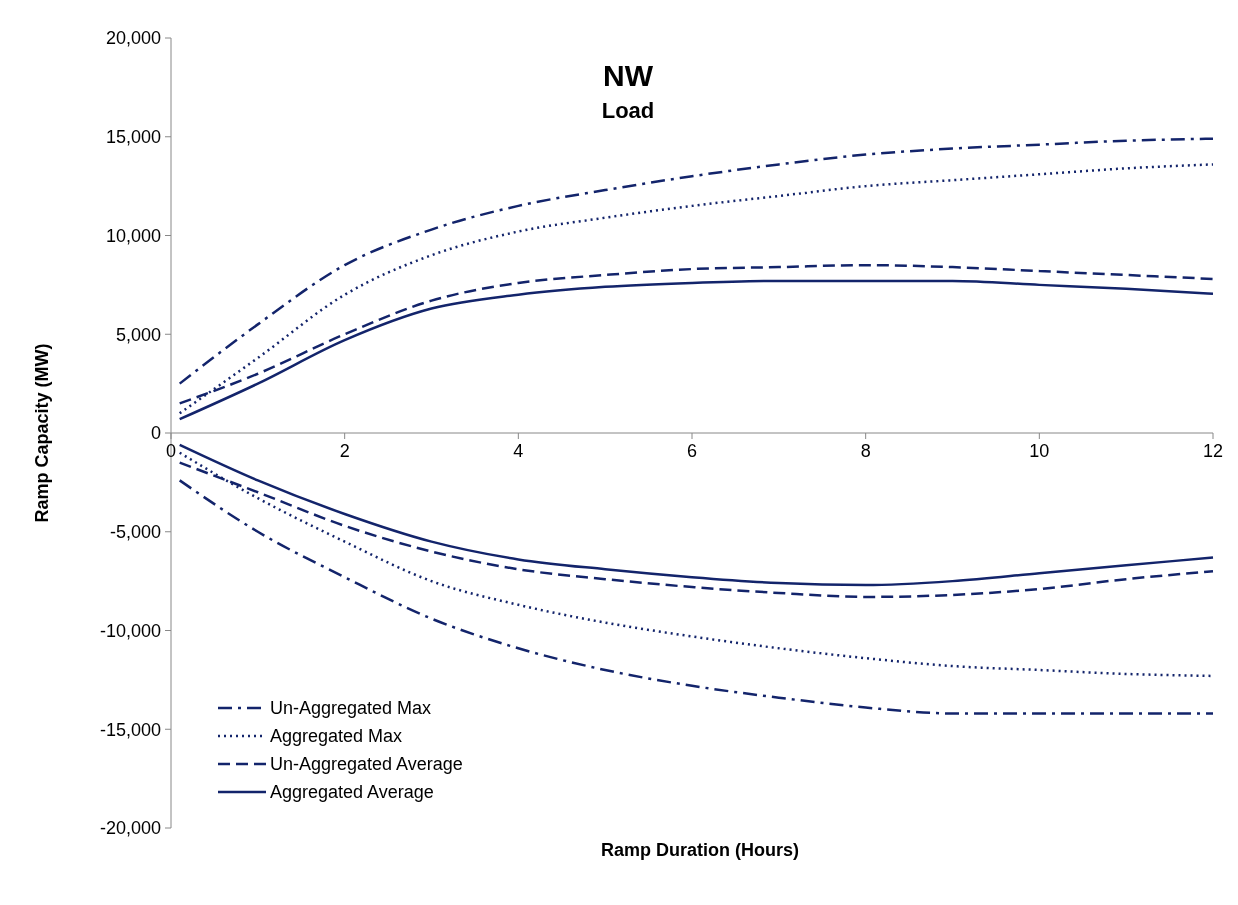 The height and width of the screenshot is (905, 1238). What do you see at coordinates (130, 828) in the screenshot?
I see `y-tick-label: -20,000` at bounding box center [130, 828].